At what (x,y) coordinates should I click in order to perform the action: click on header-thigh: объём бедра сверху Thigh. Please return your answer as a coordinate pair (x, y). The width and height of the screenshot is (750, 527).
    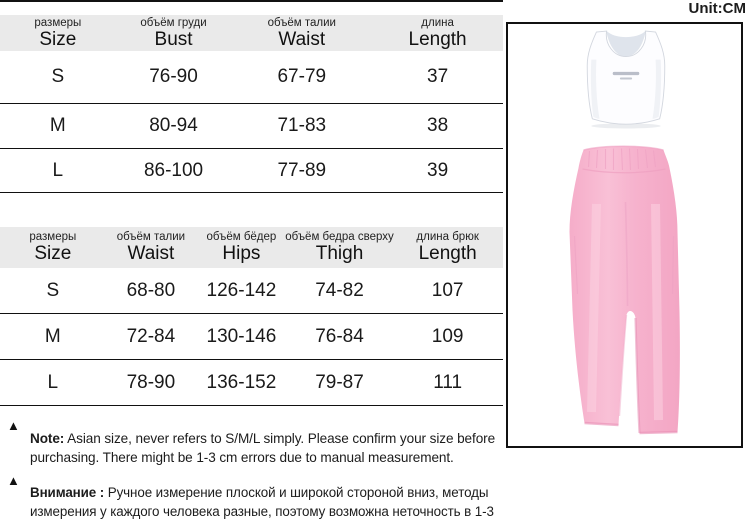
    Looking at the image, I should click on (339, 248).